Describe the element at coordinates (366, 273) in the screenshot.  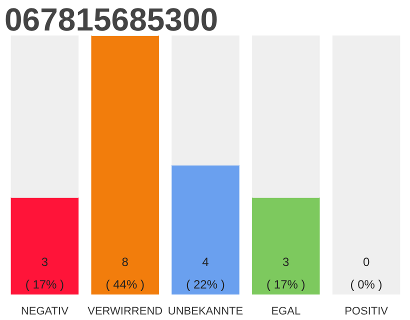
I see `data-label: 0 ( 0% )` at that location.